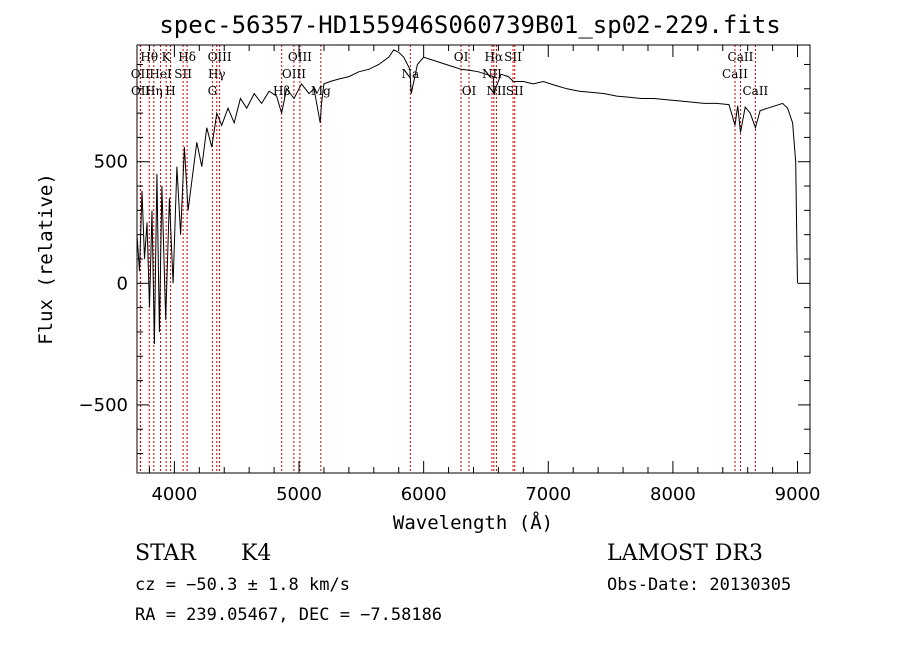 This screenshot has width=900, height=649. What do you see at coordinates (167, 57) in the screenshot?
I see `spectral-line-label: K` at bounding box center [167, 57].